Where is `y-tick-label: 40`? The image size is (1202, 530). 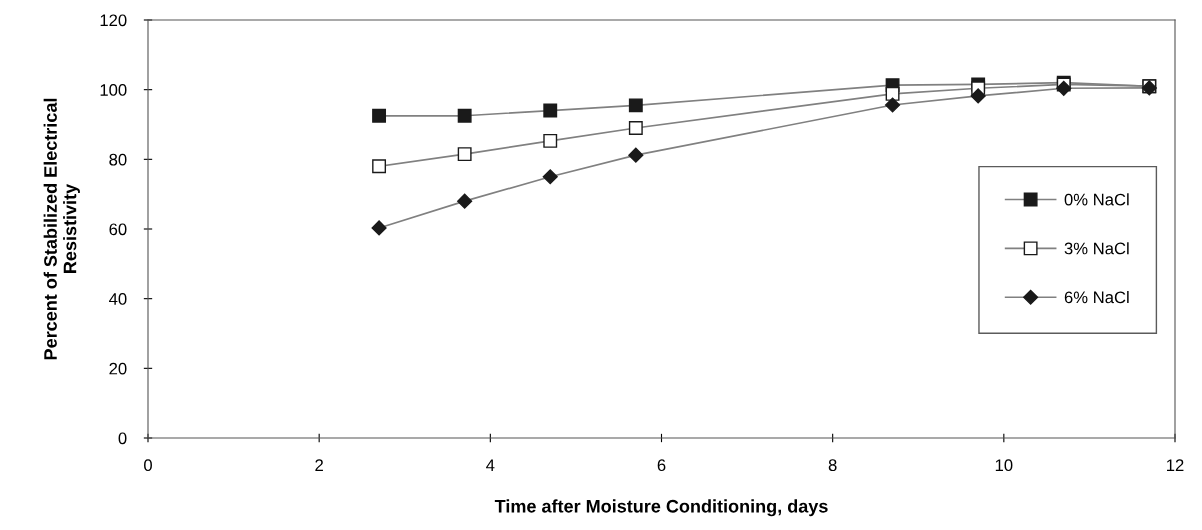 y-tick-label: 40 is located at coordinates (118, 299).